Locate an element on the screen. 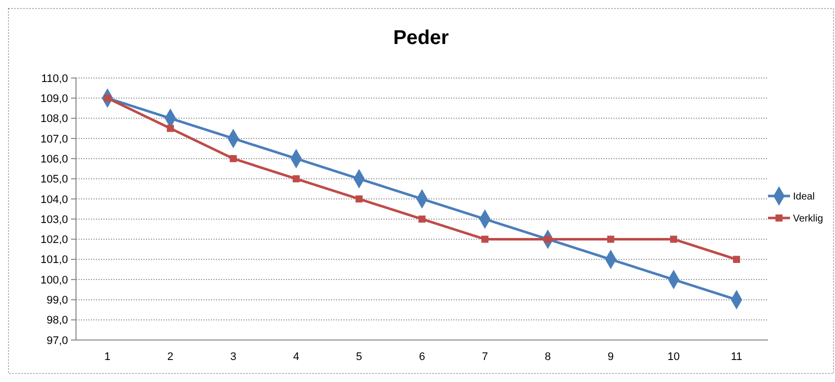 The height and width of the screenshot is (382, 835). y-tick-label: 109,0 is located at coordinates (54, 99).